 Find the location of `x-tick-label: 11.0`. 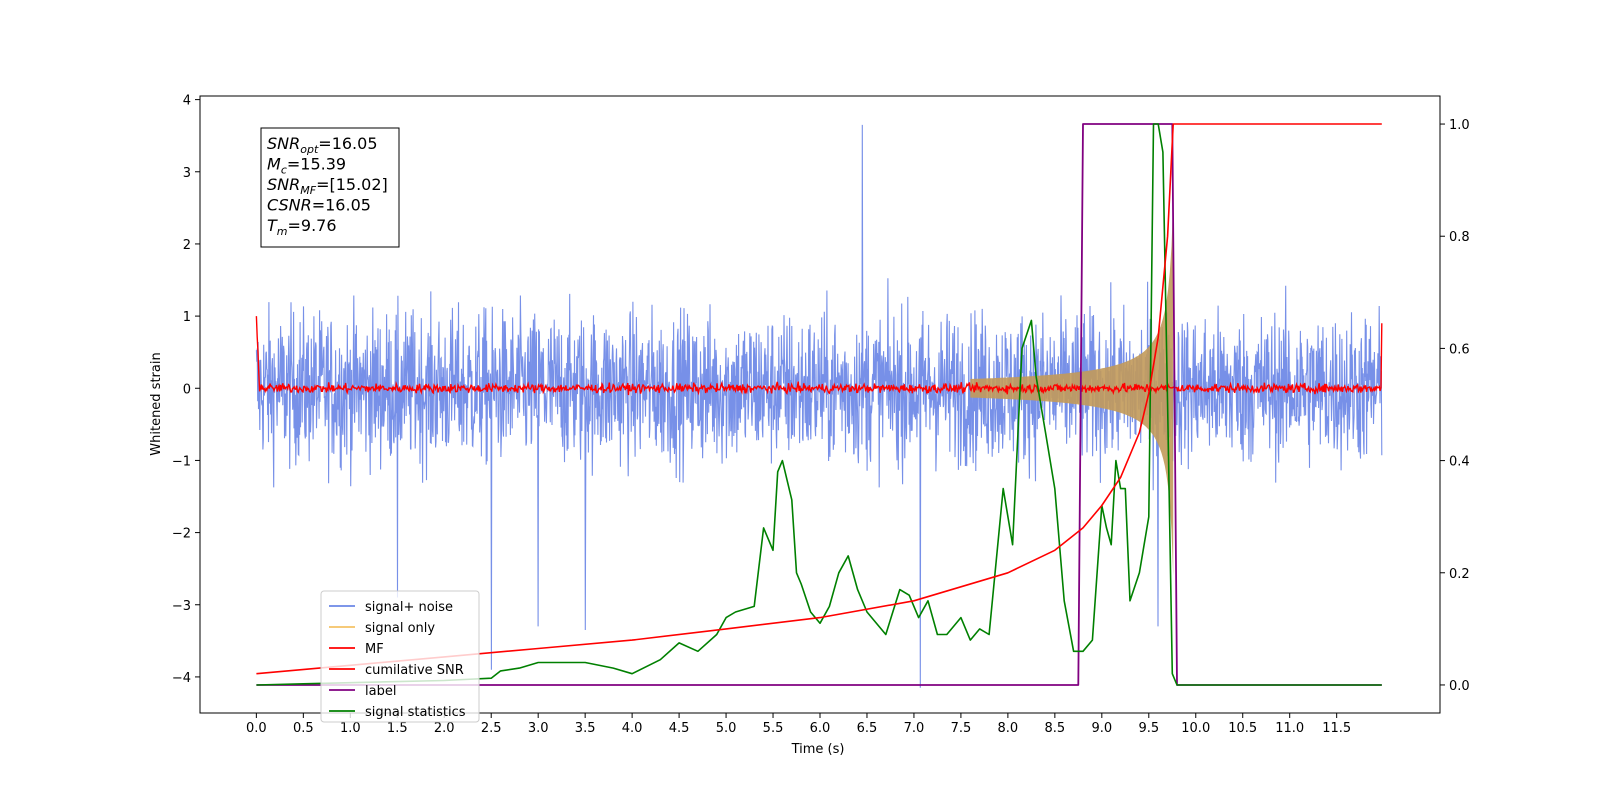

x-tick-label: 11.0 is located at coordinates (1289, 728).